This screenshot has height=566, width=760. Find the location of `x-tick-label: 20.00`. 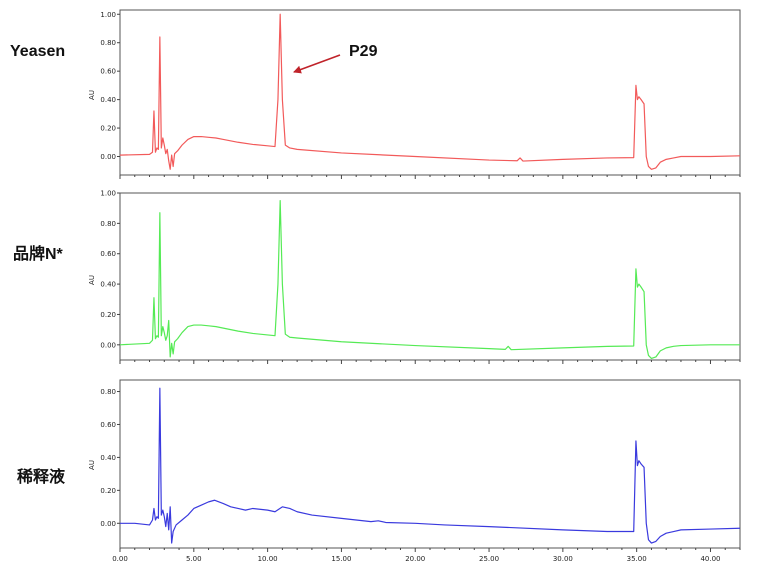

x-tick-label: 20.00 is located at coordinates (415, 559).